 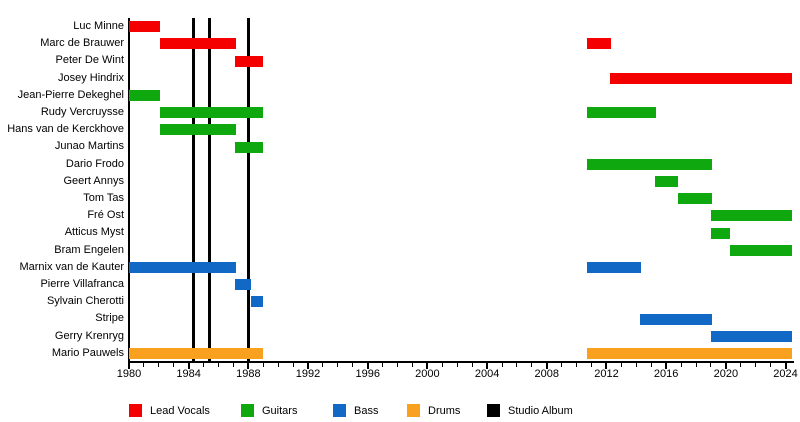 What do you see at coordinates (493, 410) in the screenshot?
I see `legend-swatch-studio-album` at bounding box center [493, 410].